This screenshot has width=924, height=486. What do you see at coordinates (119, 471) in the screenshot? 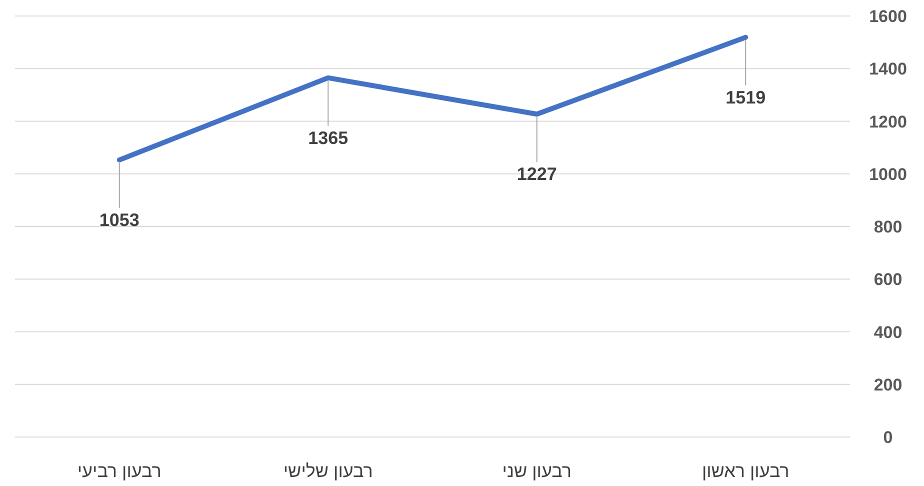
I see `x-tick-label: רבעון רביעי` at bounding box center [119, 471].